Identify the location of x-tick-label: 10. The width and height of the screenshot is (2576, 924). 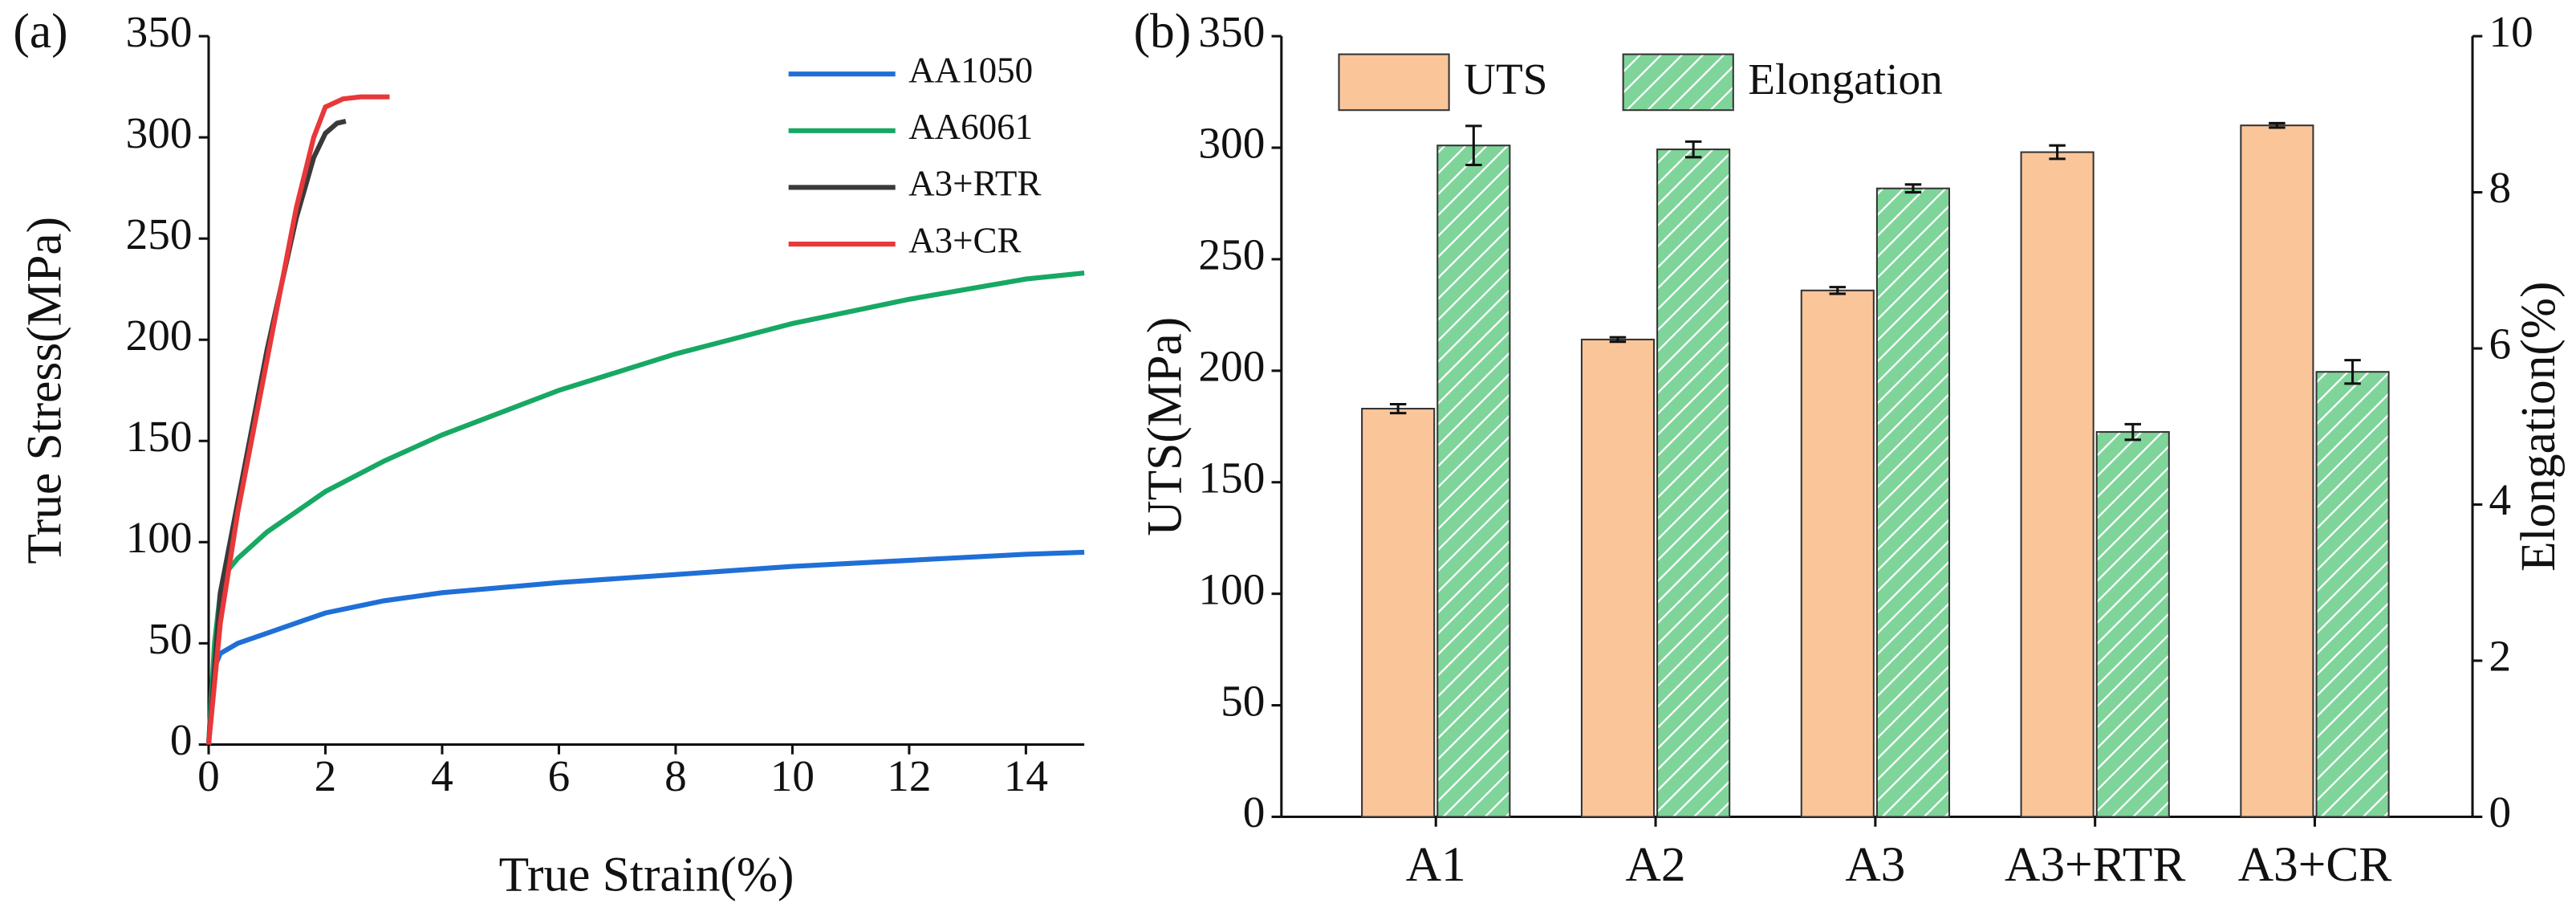
(792, 775).